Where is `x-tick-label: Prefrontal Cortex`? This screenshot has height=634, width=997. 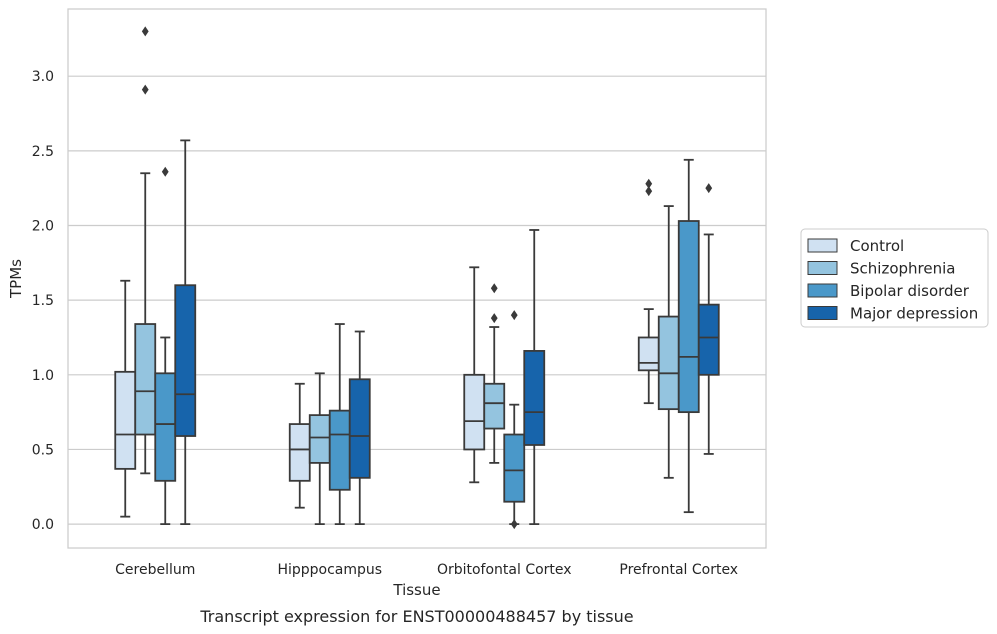
x-tick-label: Prefrontal Cortex is located at coordinates (678, 570).